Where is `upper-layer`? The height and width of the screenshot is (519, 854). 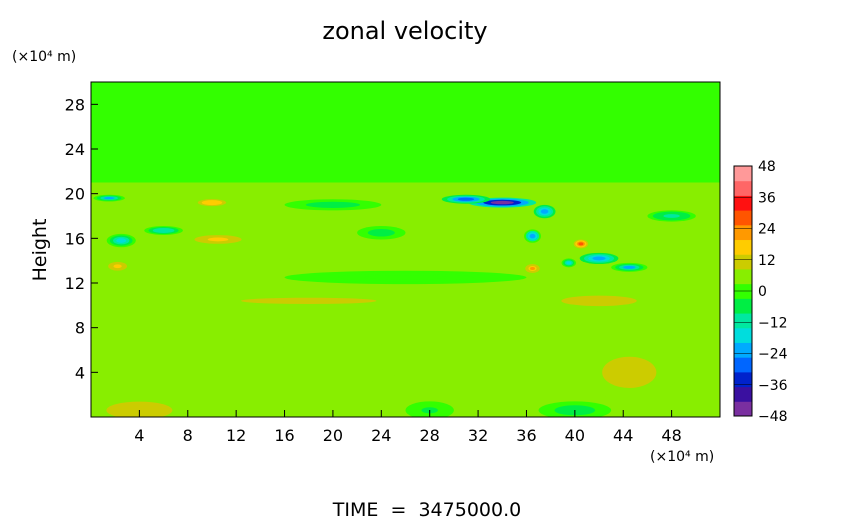
upper-layer is located at coordinates (405, 132).